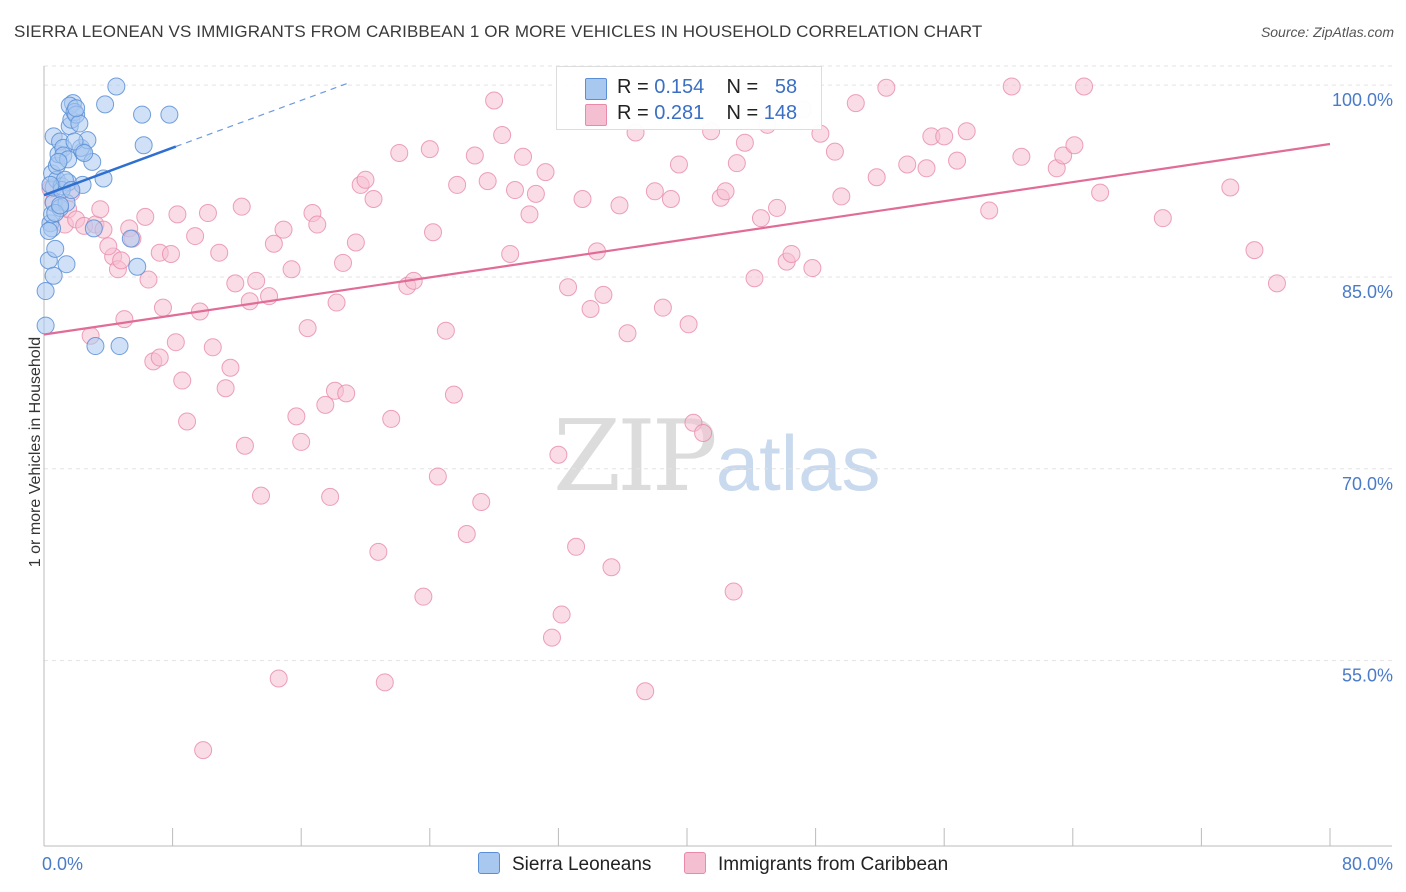 The width and height of the screenshot is (1406, 892). I want to click on bottom-legend-label-blue: Sierra Leoneans, so click(582, 864).